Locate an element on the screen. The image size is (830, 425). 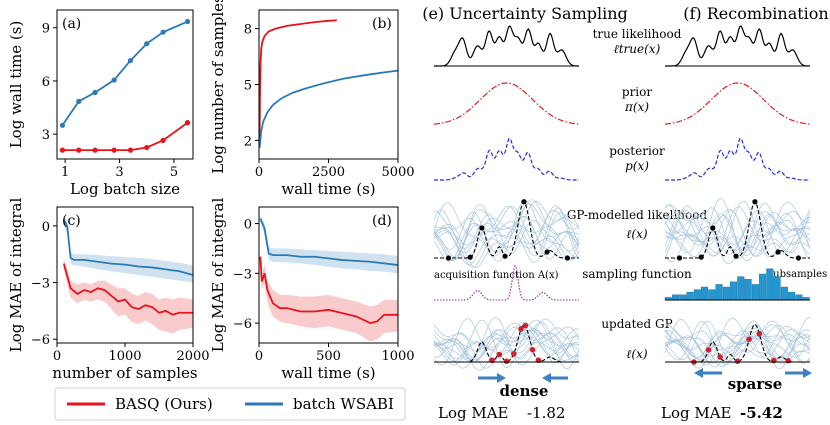
sparse-label: sparse is located at coordinates (755, 384).